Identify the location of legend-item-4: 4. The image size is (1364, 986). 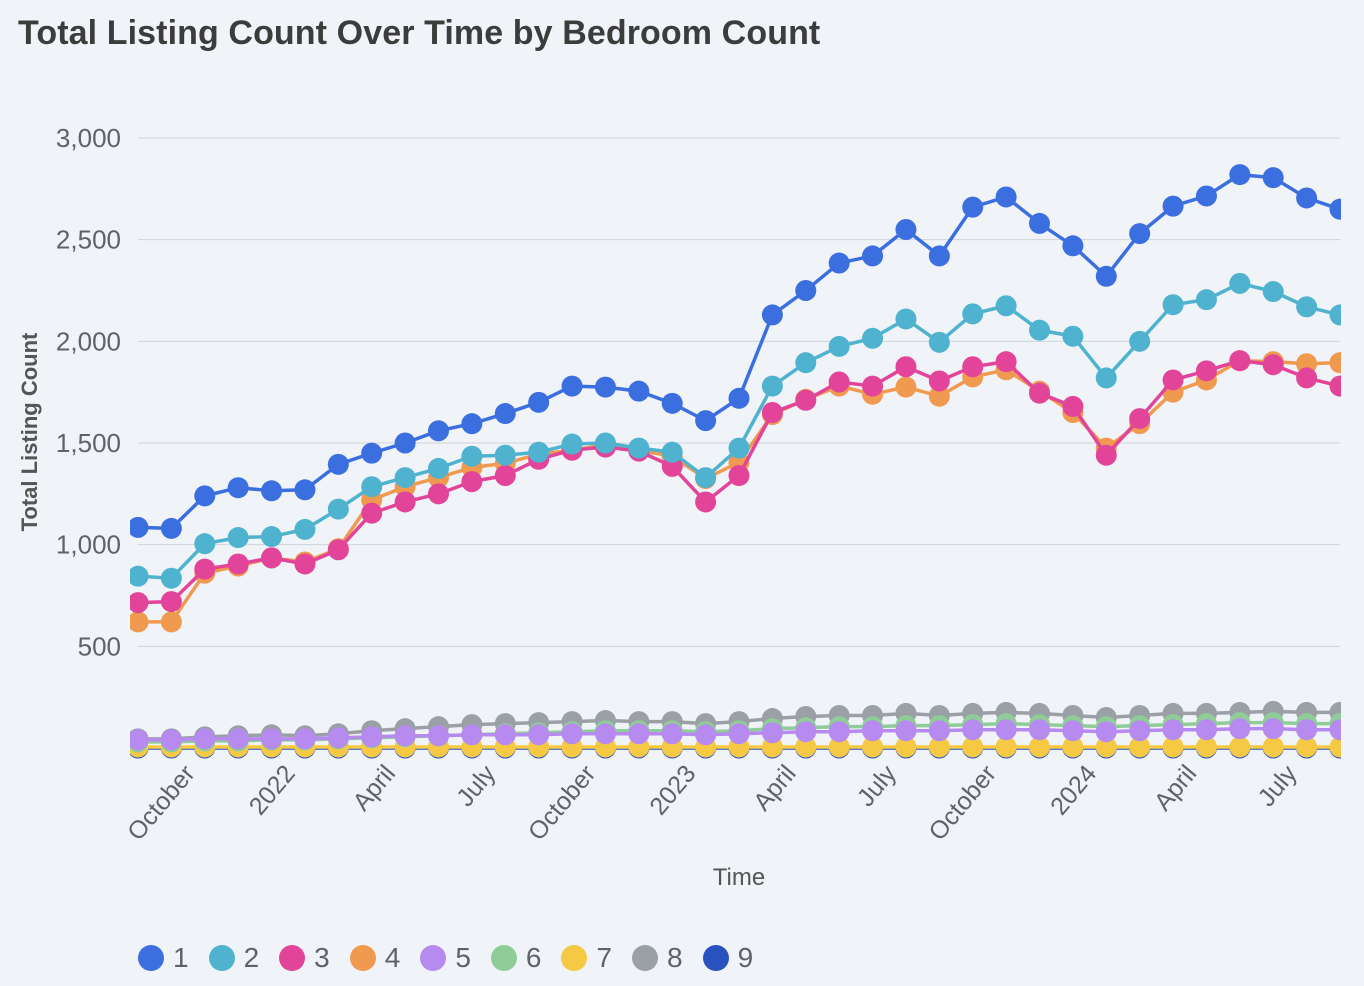
(374, 958).